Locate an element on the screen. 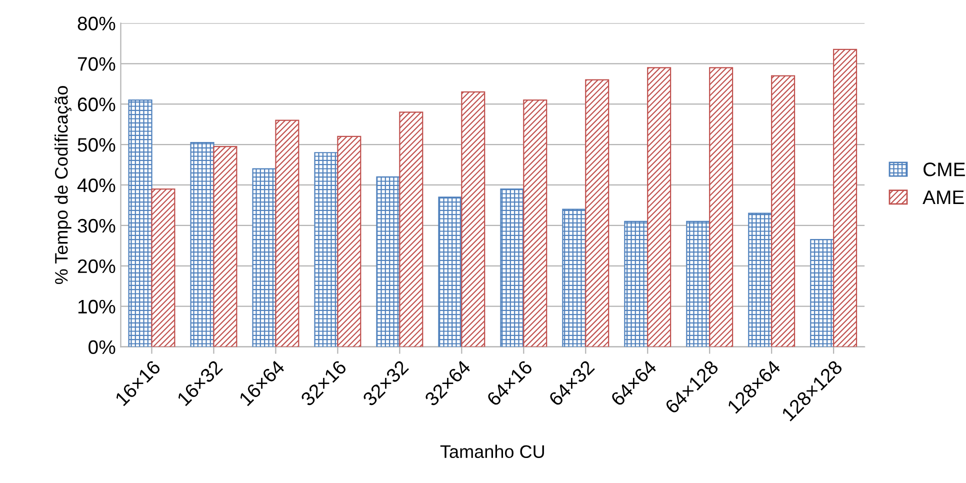  y-axis-title: % Tempo de Codificação is located at coordinates (63, 185).